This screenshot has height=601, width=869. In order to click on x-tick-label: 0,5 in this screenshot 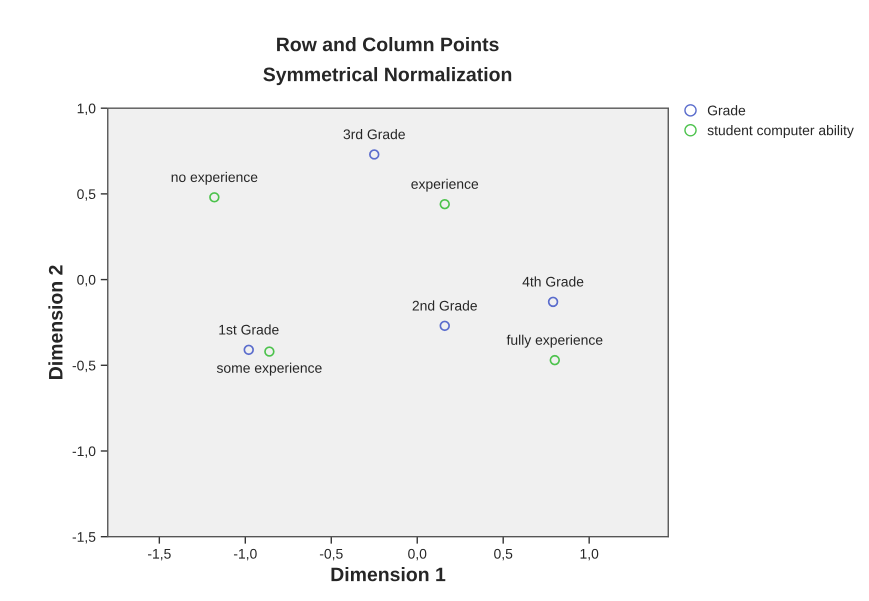, I will do `click(503, 554)`.